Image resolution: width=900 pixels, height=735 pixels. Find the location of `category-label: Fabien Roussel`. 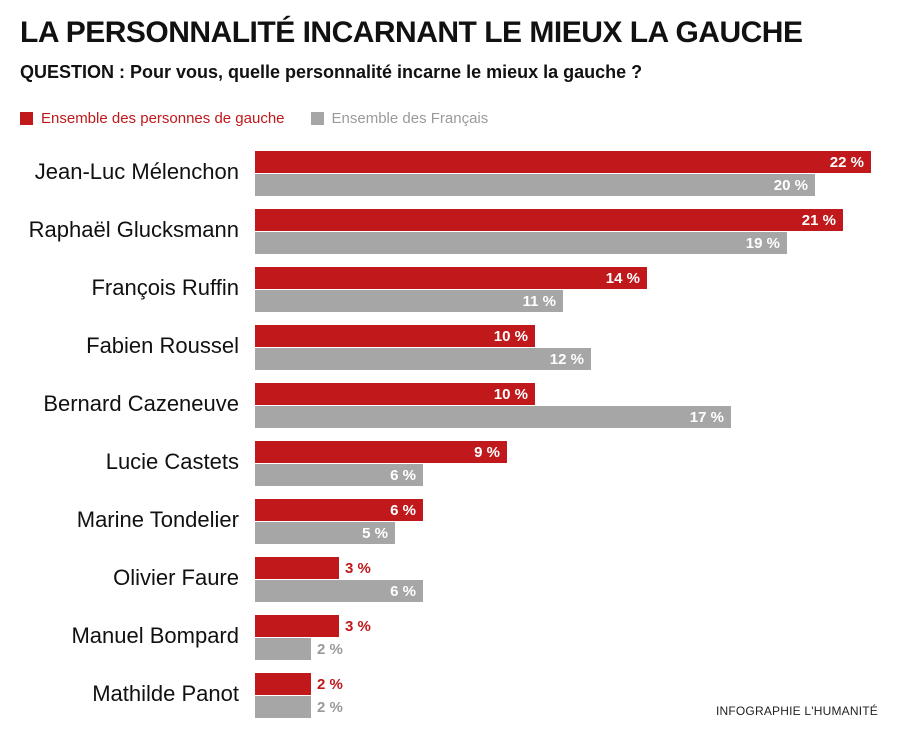

category-label: Fabien Roussel is located at coordinates (162, 345).